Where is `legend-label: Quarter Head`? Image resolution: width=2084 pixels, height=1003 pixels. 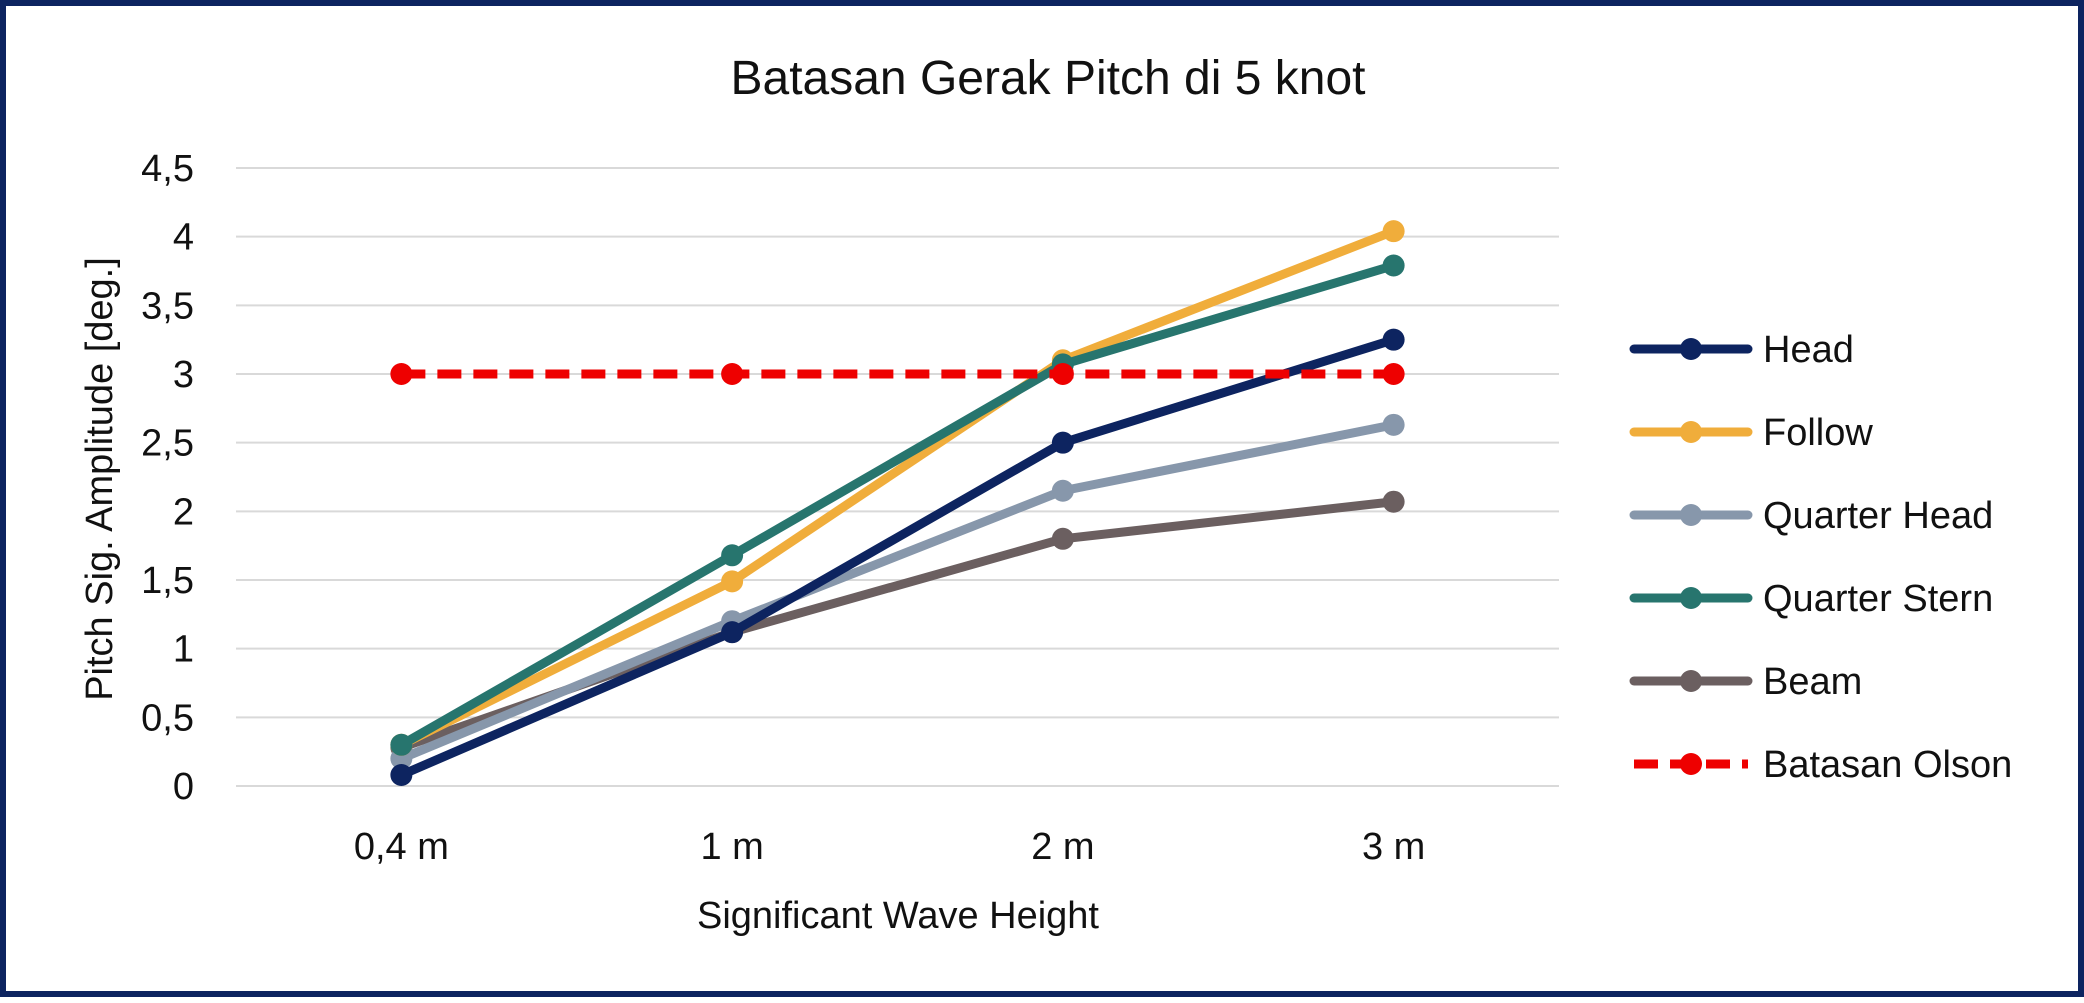 legend-label: Quarter Head is located at coordinates (1878, 516).